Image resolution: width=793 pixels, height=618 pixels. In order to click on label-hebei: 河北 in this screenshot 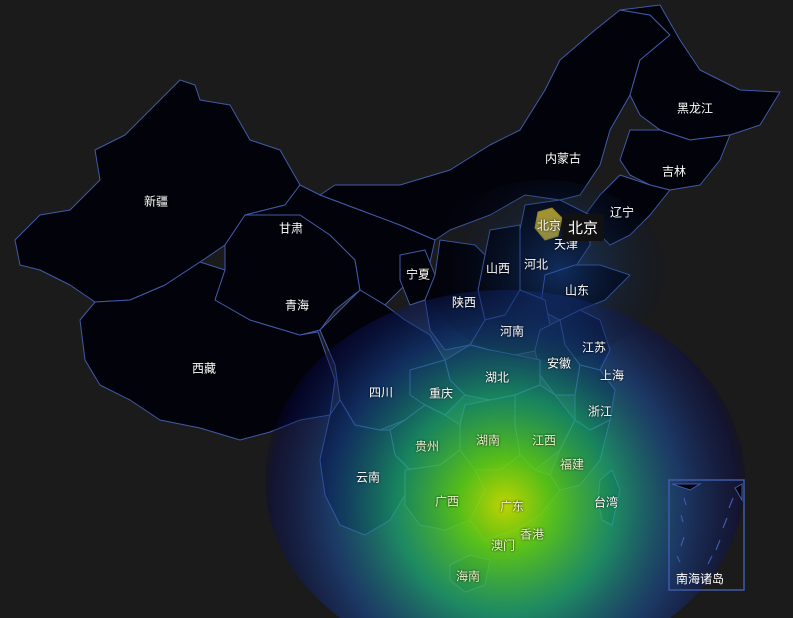, I will do `click(536, 264)`.